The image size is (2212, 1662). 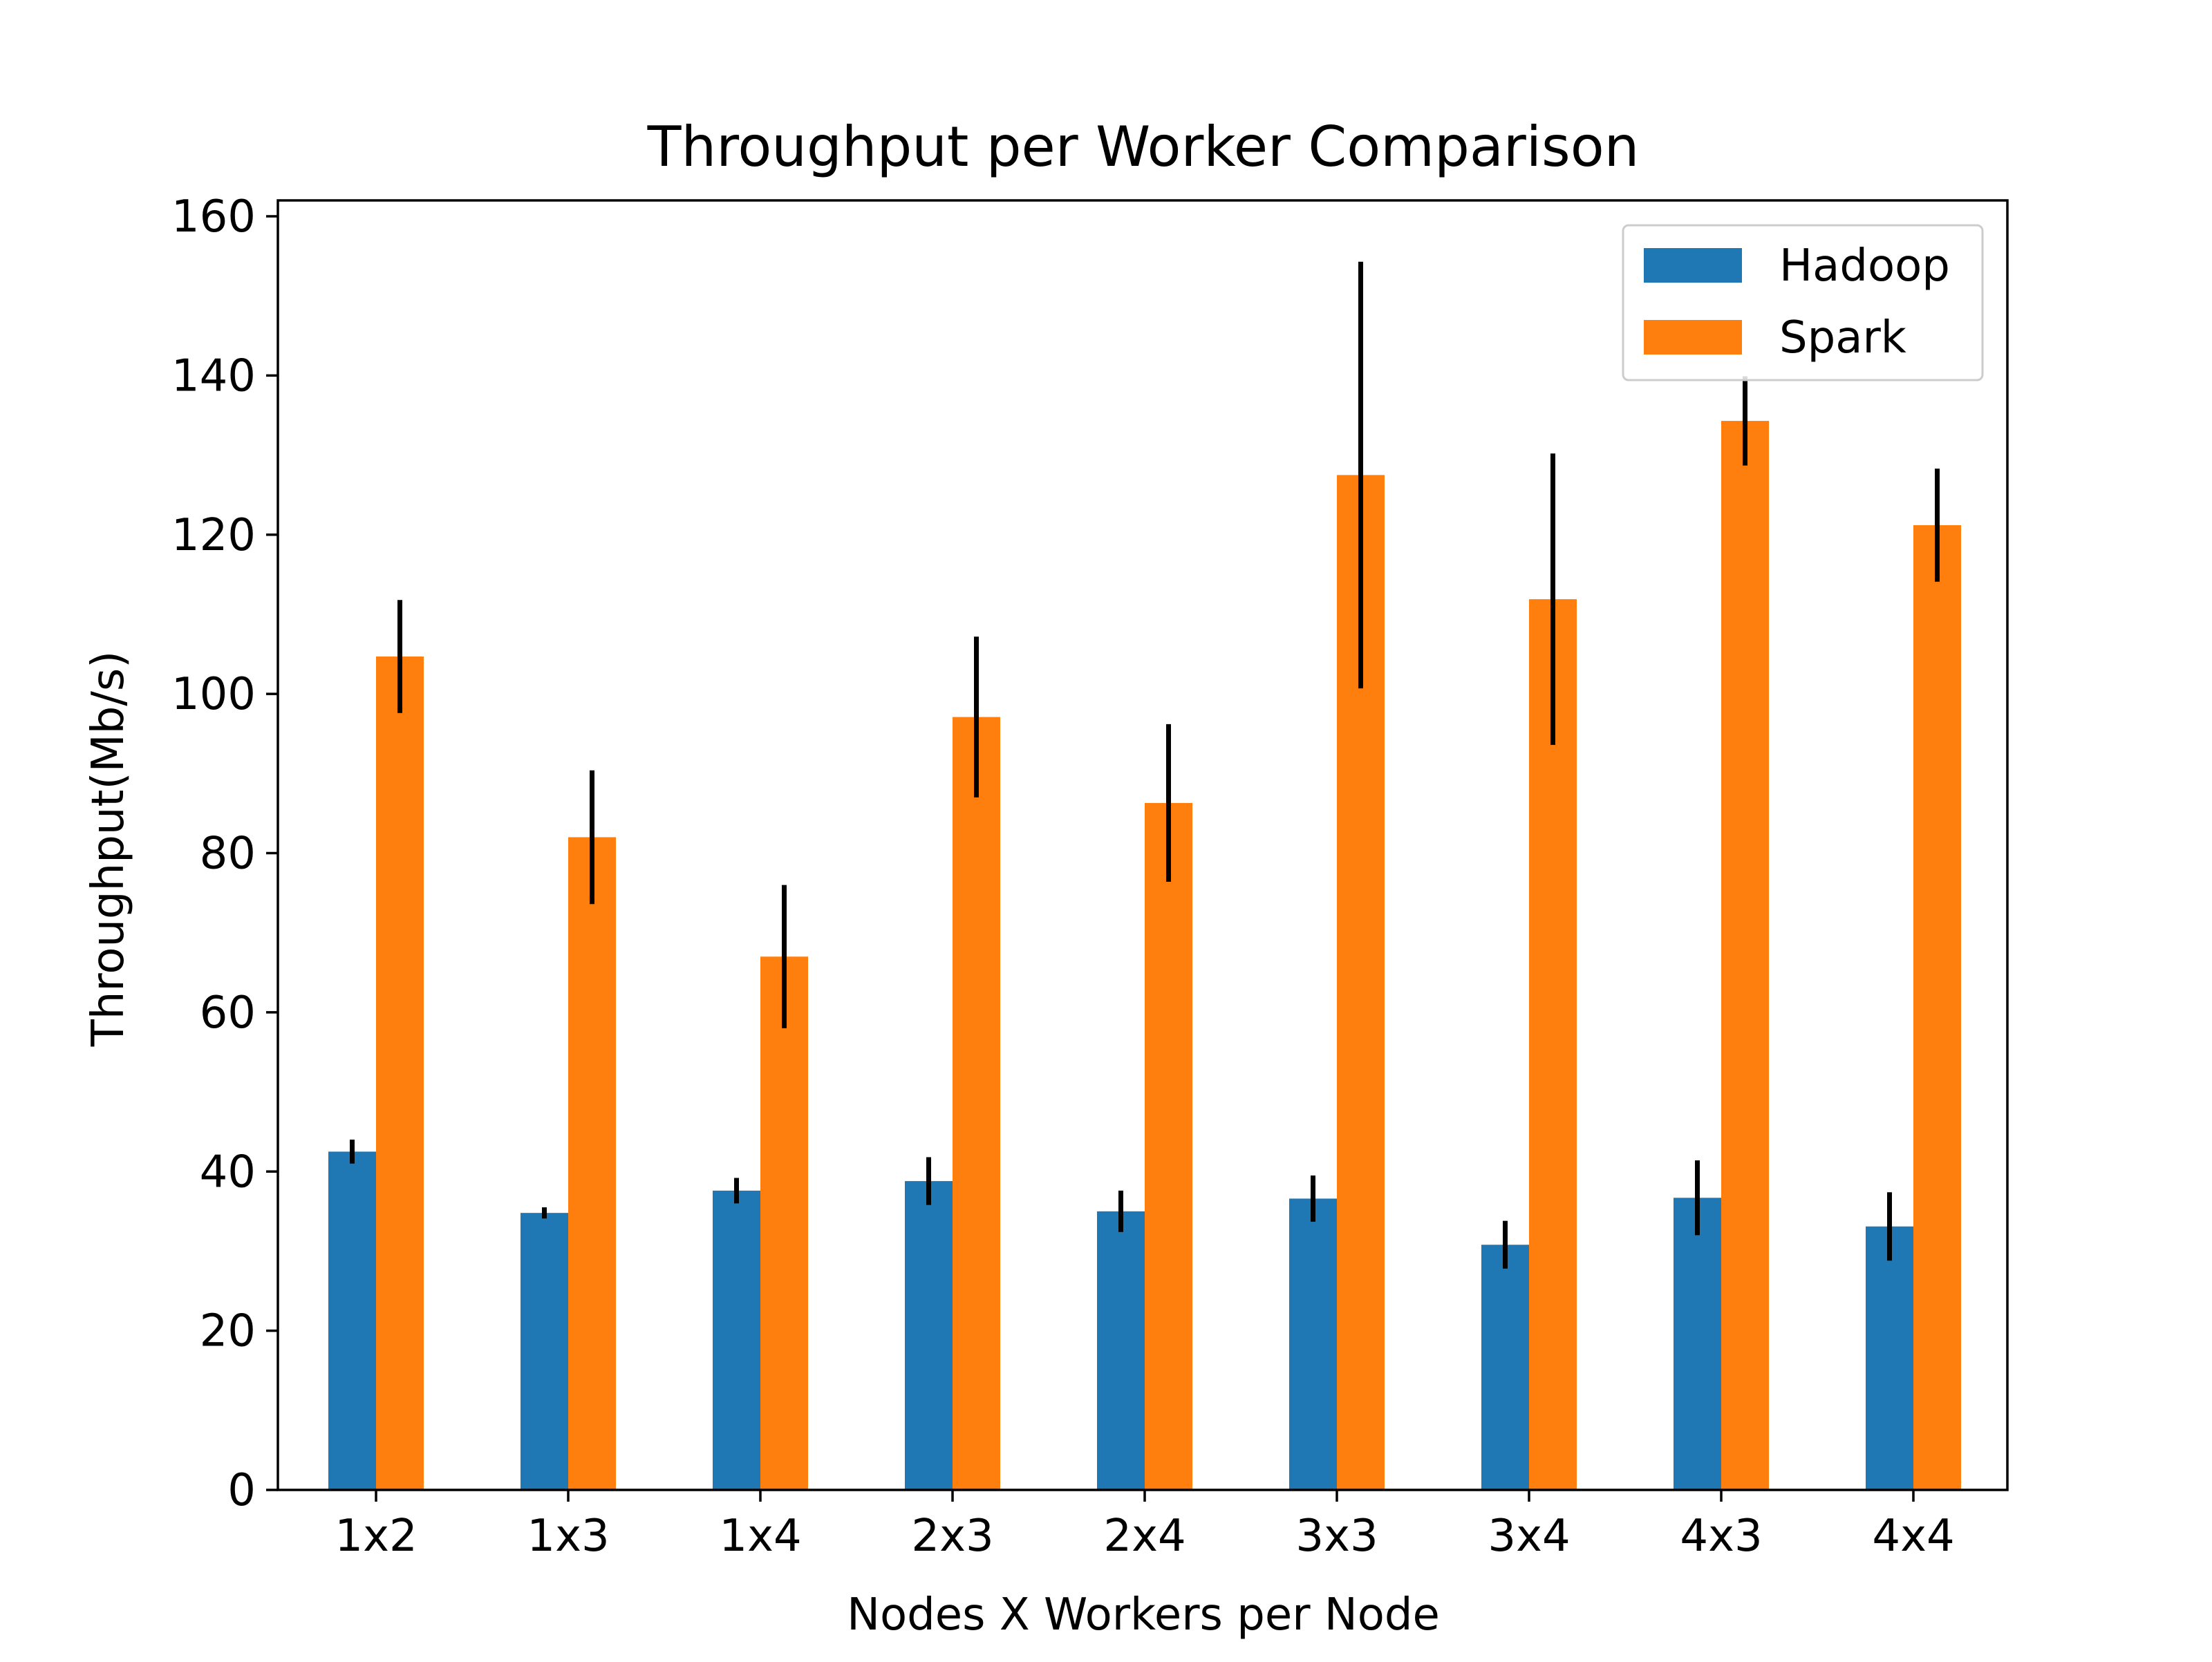 What do you see at coordinates (592, 1163) in the screenshot?
I see `bar-spark-1x3` at bounding box center [592, 1163].